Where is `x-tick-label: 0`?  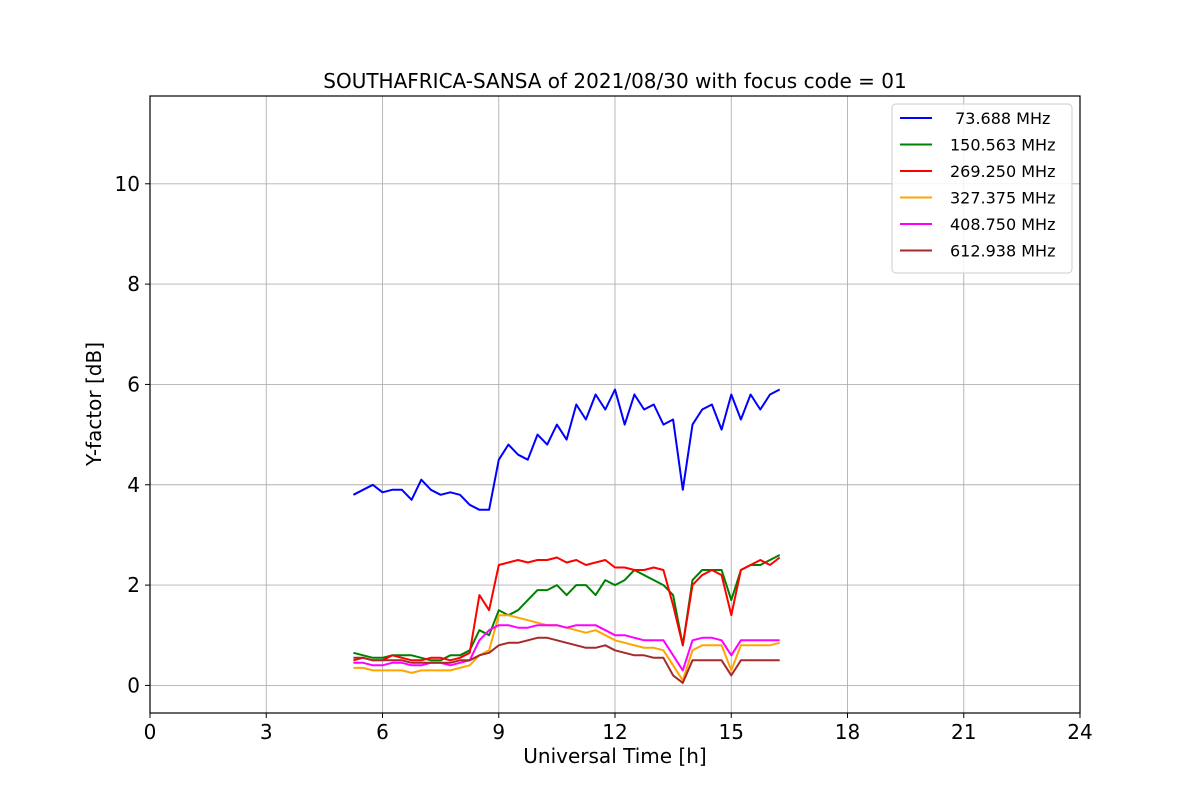 x-tick-label: 0 is located at coordinates (150, 732).